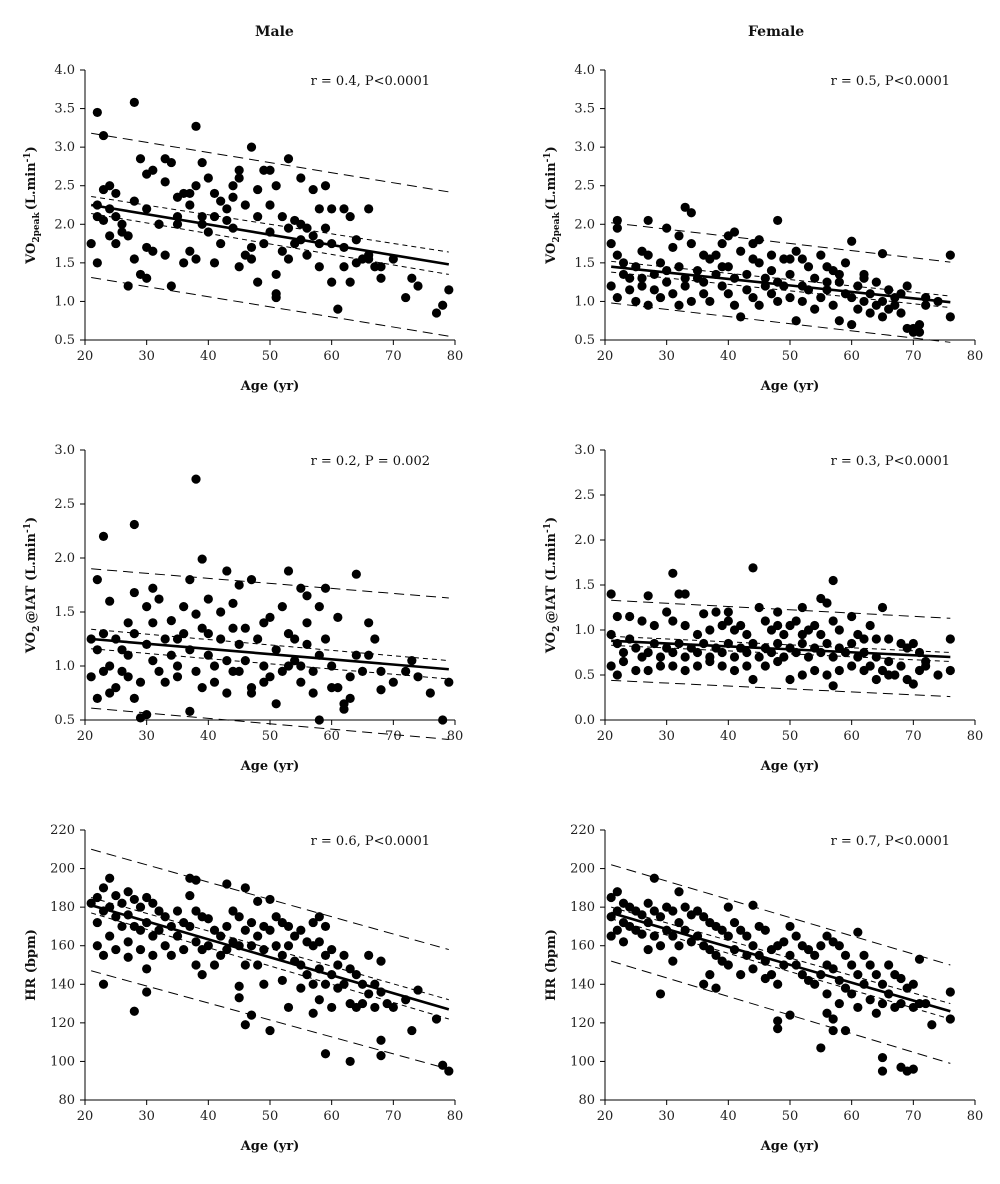 This screenshot has height=1184, width=1000. What do you see at coordinates (274, 32) in the screenshot?
I see `column-title-male: Male` at bounding box center [274, 32].